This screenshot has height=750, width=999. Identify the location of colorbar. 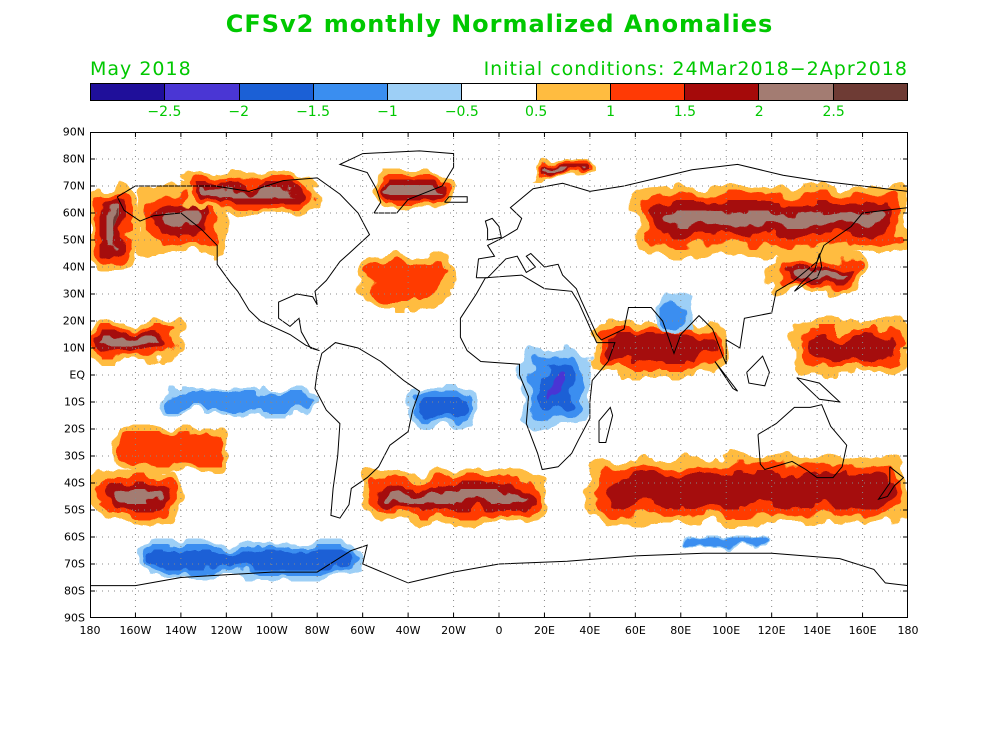
(499, 92).